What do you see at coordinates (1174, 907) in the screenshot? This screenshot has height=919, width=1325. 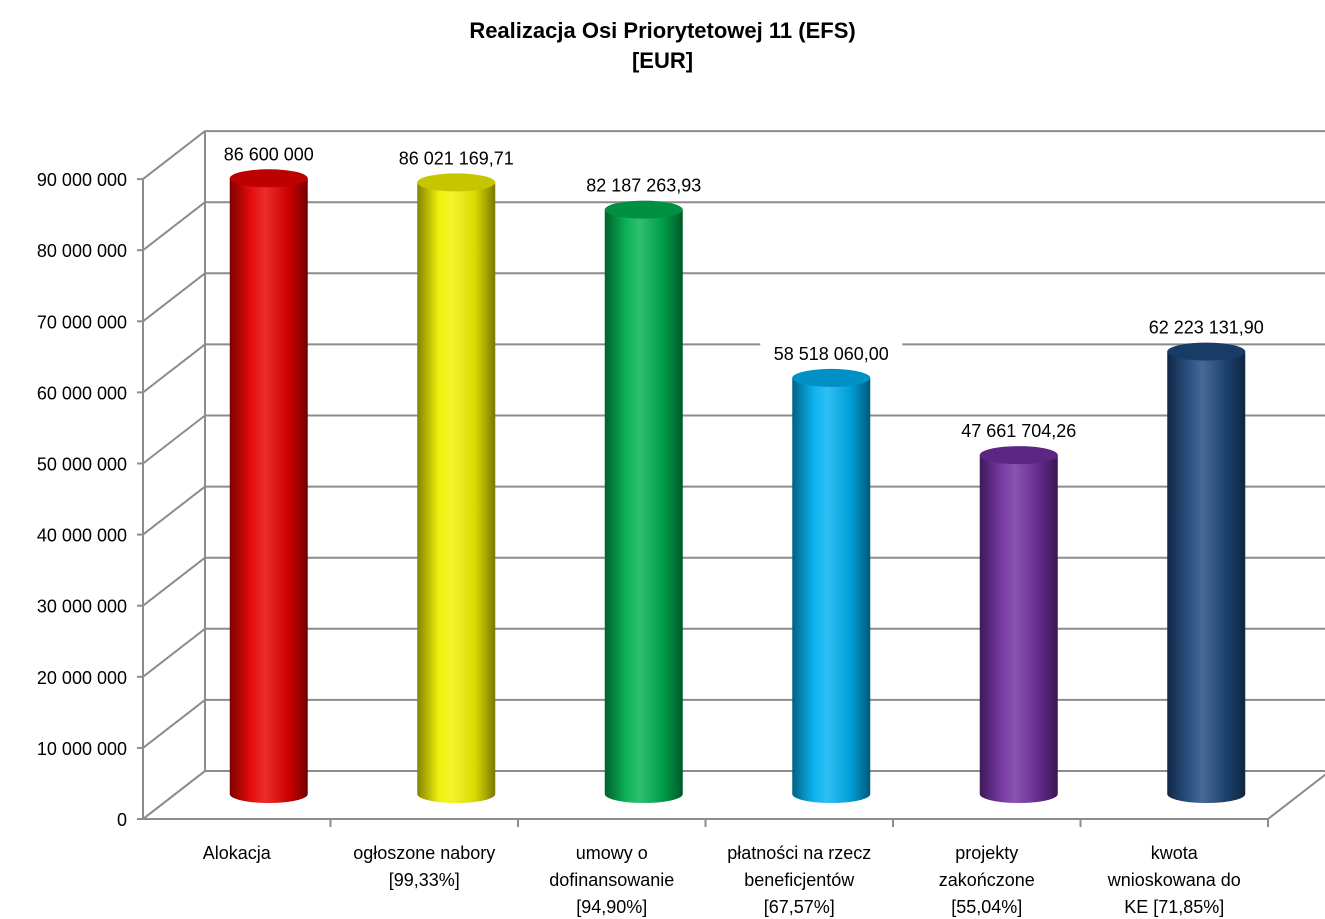 I see `x-tick-label: KE [71,85%]` at bounding box center [1174, 907].